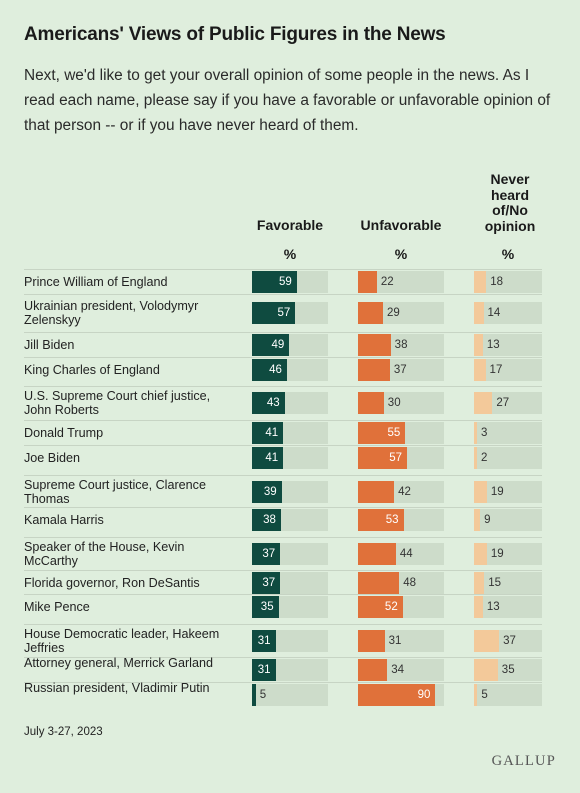 This screenshot has width=580, height=793. Describe the element at coordinates (290, 583) in the screenshot. I see `bar-track-favorable: 37` at that location.